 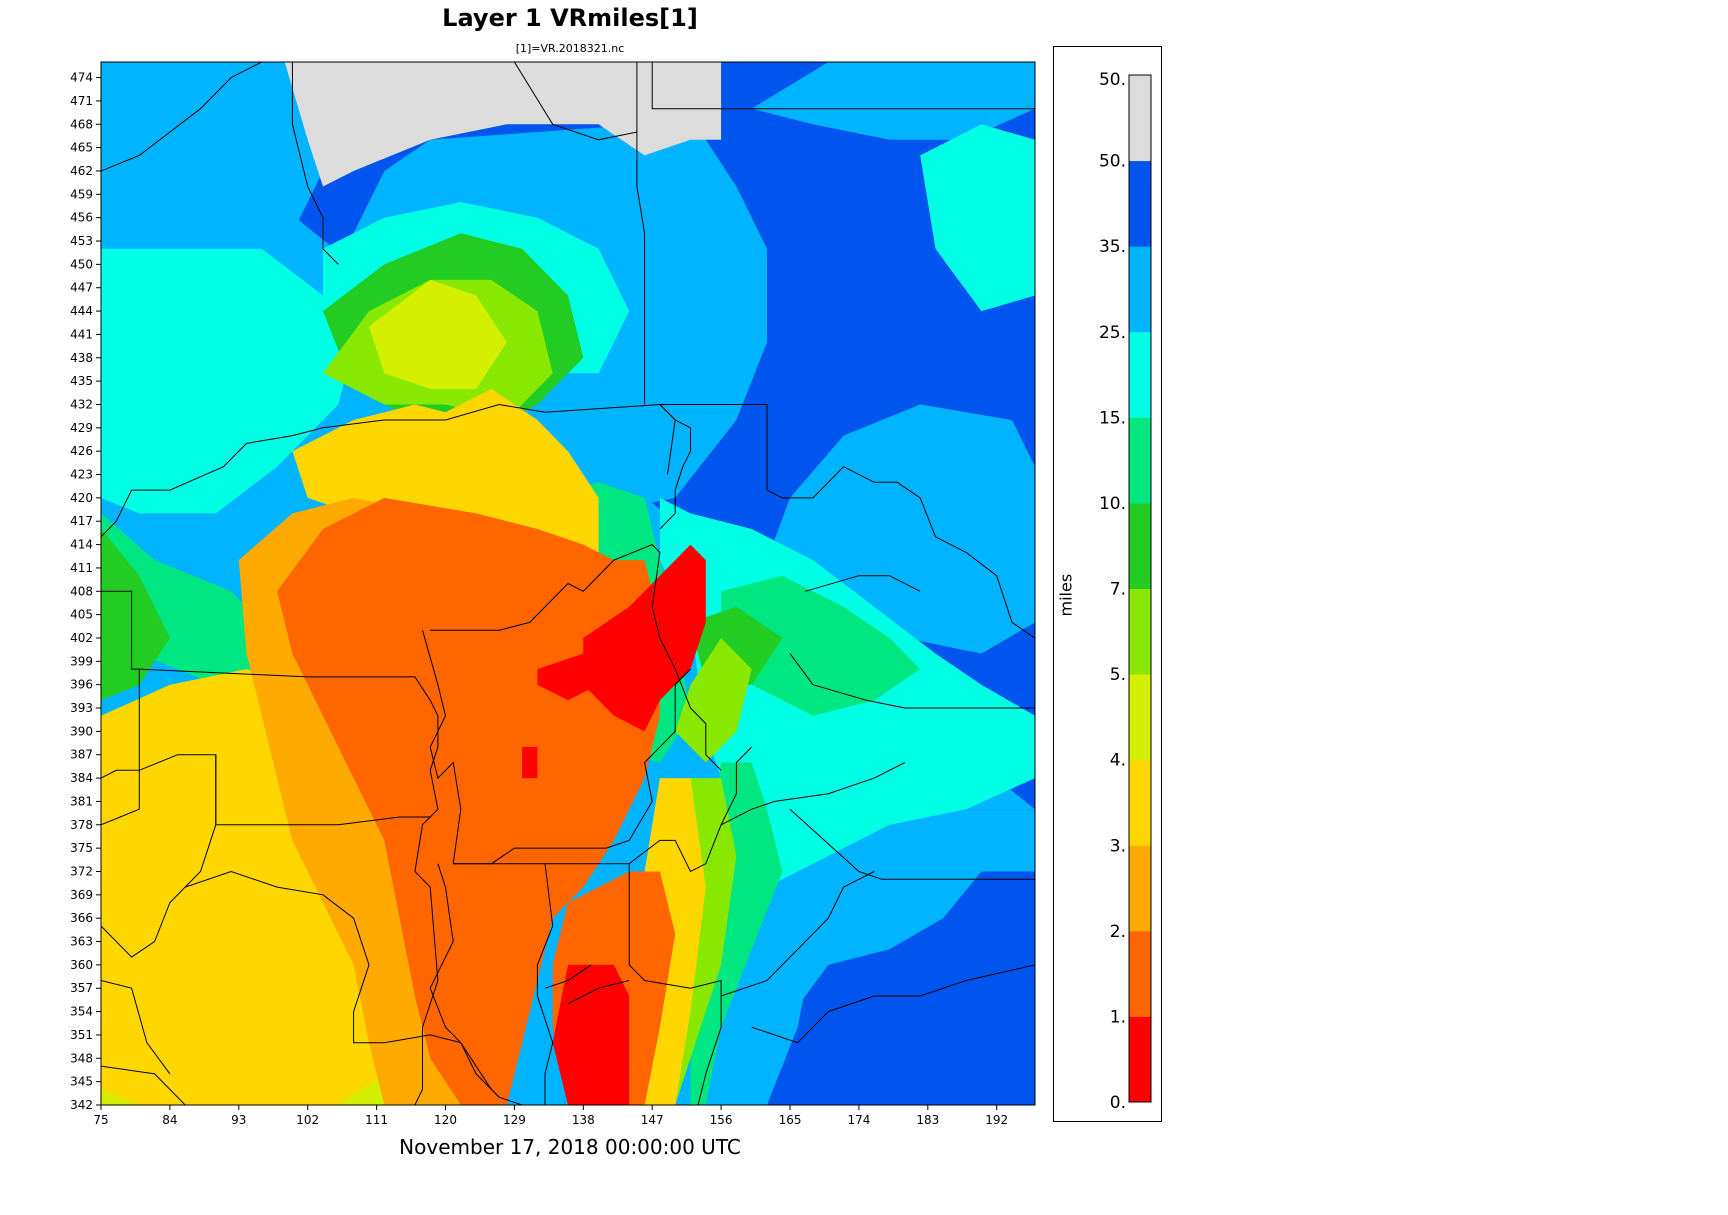 What do you see at coordinates (81, 78) in the screenshot?
I see `y-tick-label: 474` at bounding box center [81, 78].